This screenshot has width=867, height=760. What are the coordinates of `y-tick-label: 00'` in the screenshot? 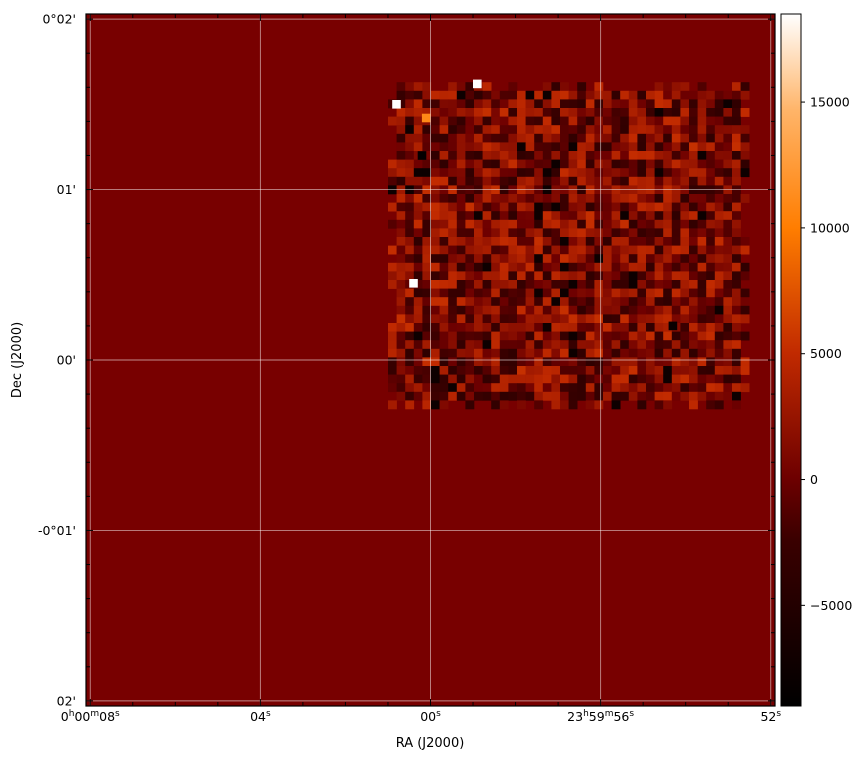 It's located at (66, 360).